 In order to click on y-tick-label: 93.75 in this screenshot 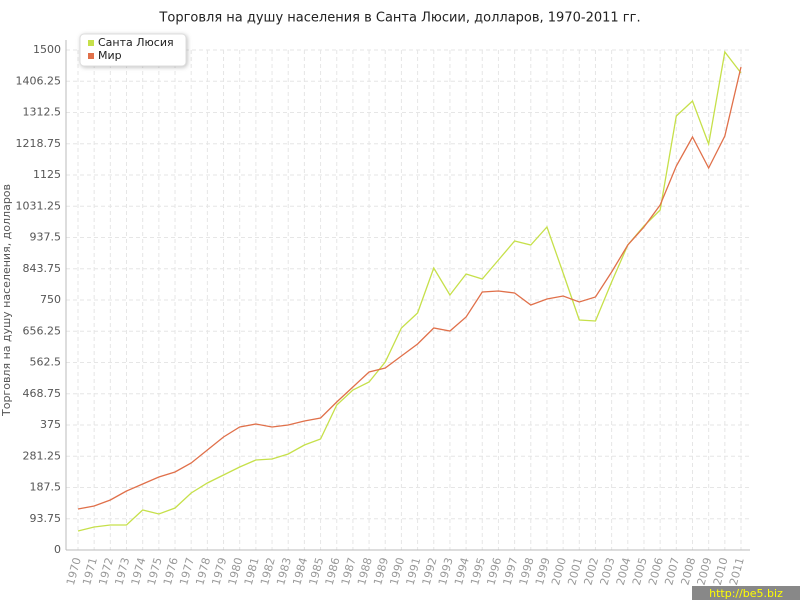, I will do `click(46, 518)`.